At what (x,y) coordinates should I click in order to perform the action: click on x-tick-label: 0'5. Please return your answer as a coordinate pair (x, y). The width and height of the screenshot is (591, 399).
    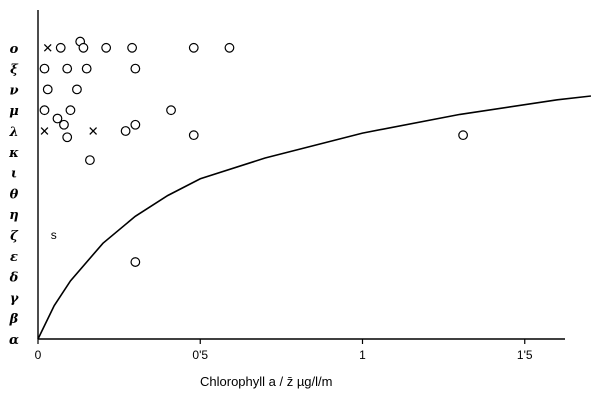
    Looking at the image, I should click on (200, 355).